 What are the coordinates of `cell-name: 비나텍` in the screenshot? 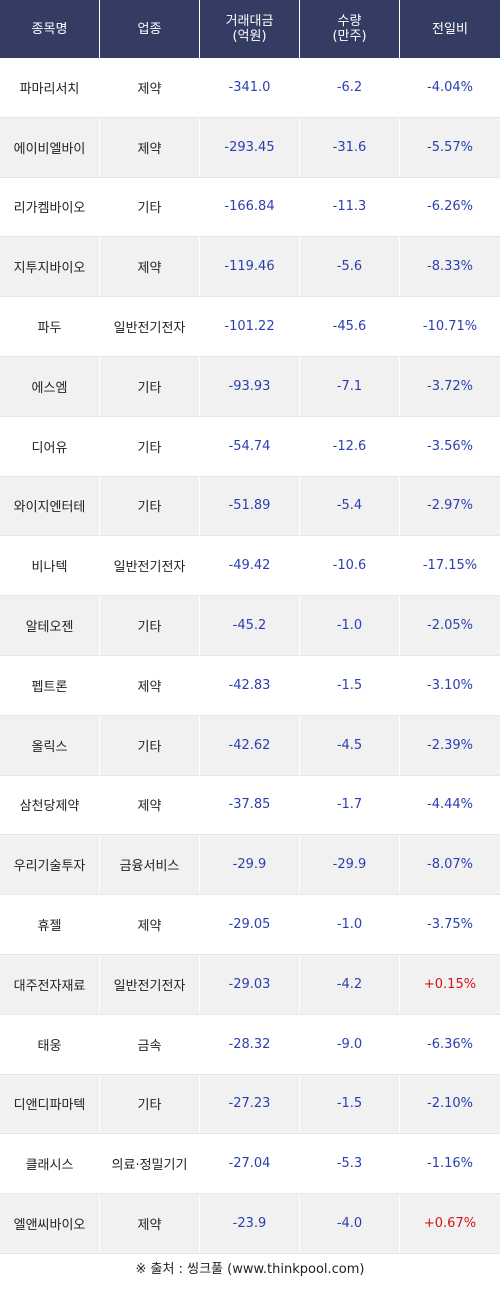 It's located at (50, 566).